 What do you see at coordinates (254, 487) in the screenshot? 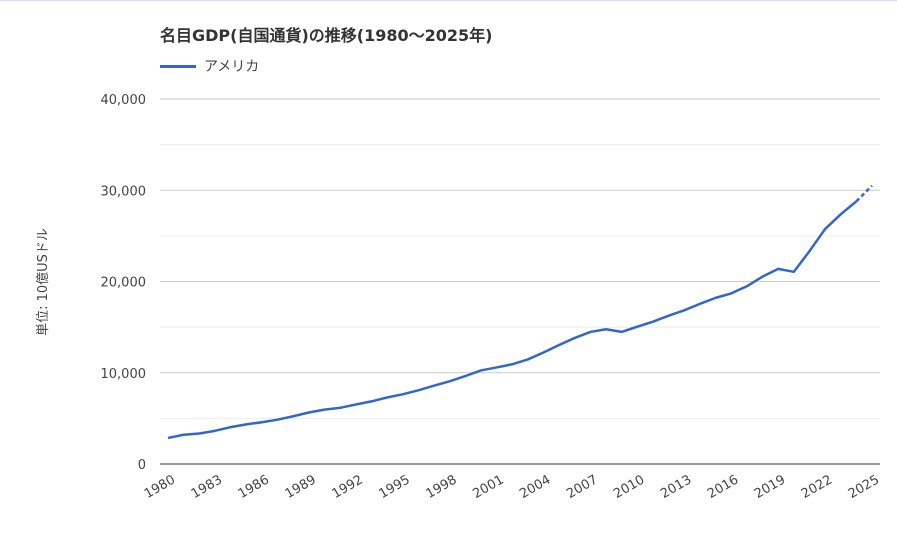
I see `x-tick-label: 1986` at bounding box center [254, 487].